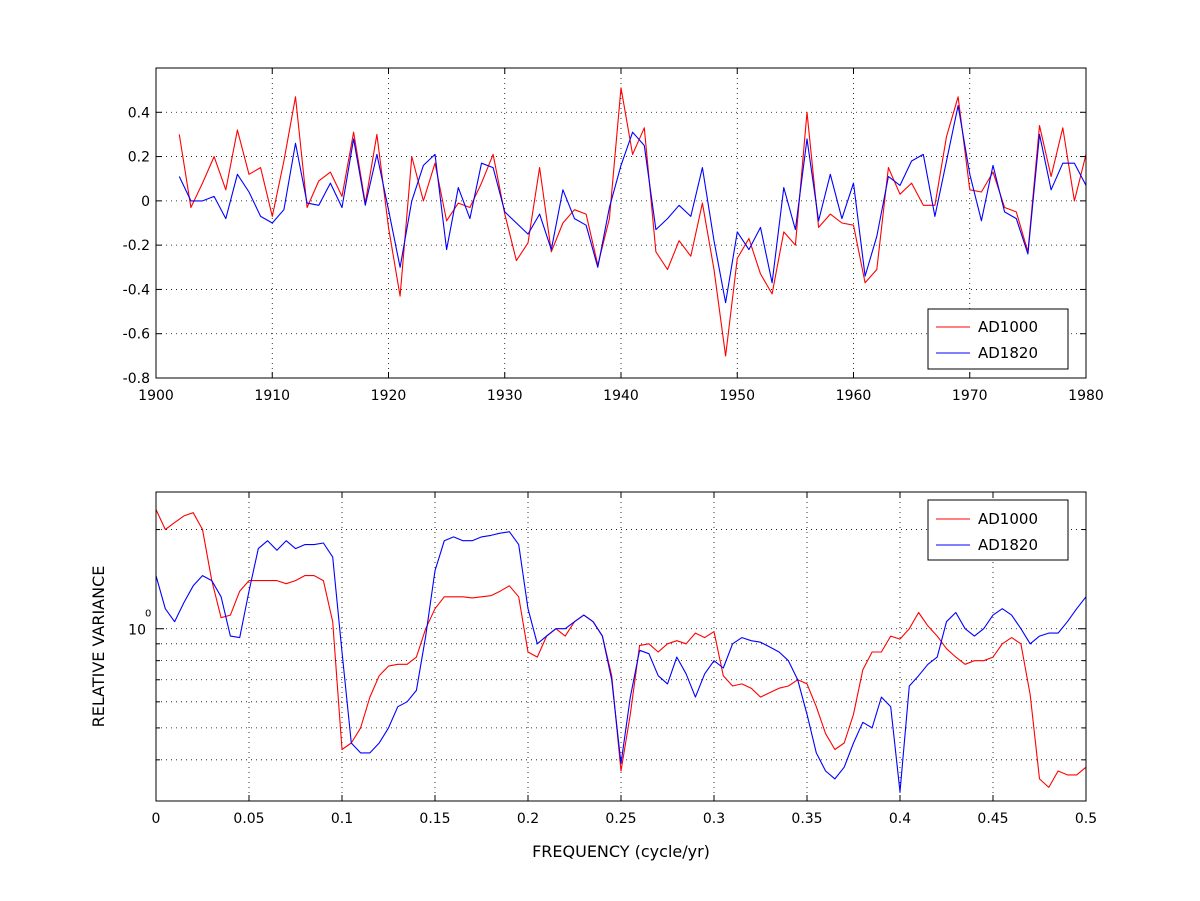 Image resolution: width=1200 pixels, height=901 pixels. Describe the element at coordinates (248, 819) in the screenshot. I see `x-tick-label: 0.05` at that location.